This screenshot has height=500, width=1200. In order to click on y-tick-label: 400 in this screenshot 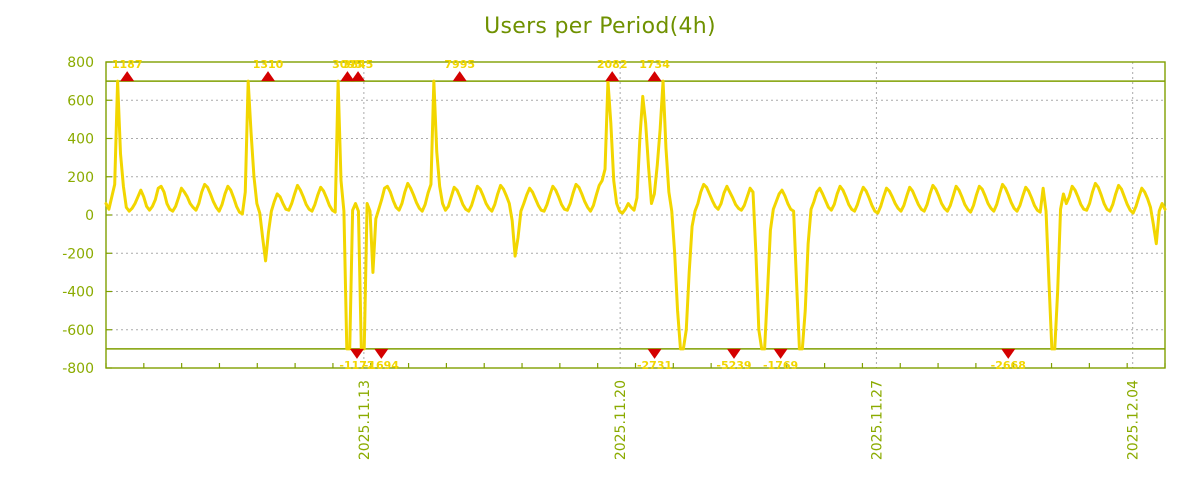, I will do `click(80, 140)`.